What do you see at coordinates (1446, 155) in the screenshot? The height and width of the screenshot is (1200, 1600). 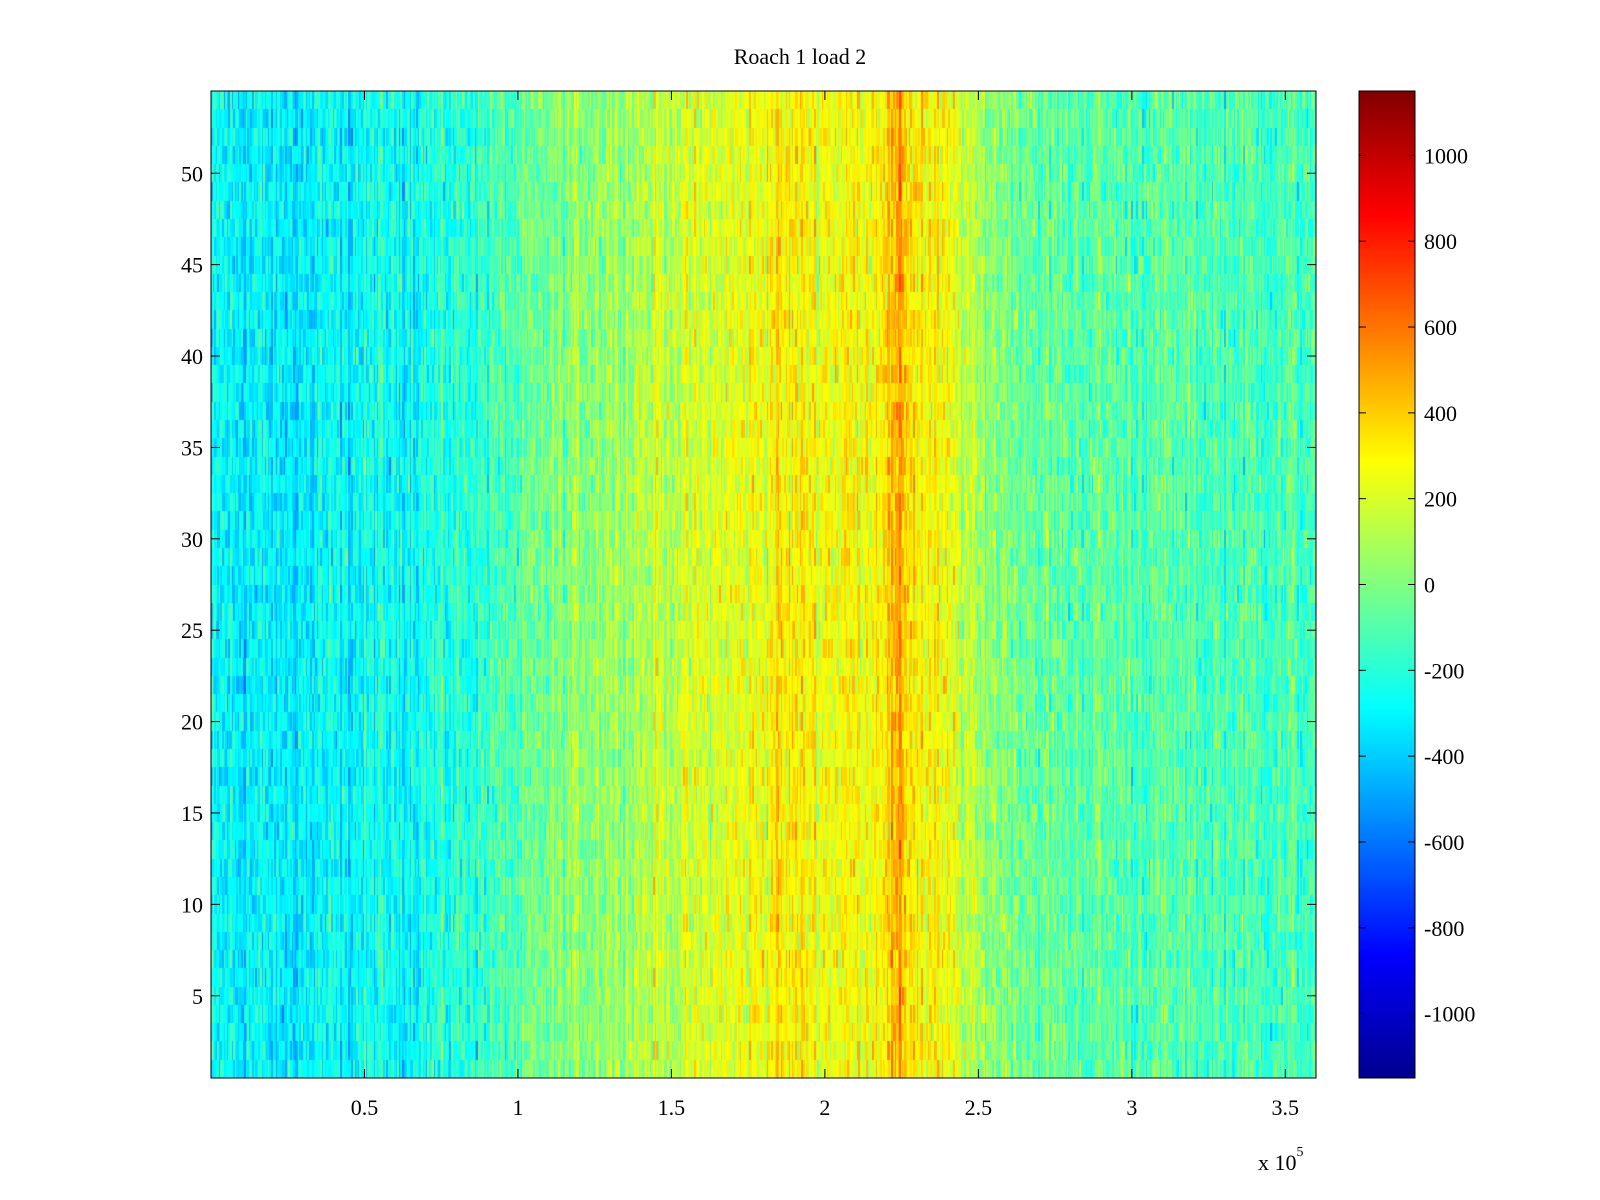 I see `colorbar-tick-label: 1000` at bounding box center [1446, 155].